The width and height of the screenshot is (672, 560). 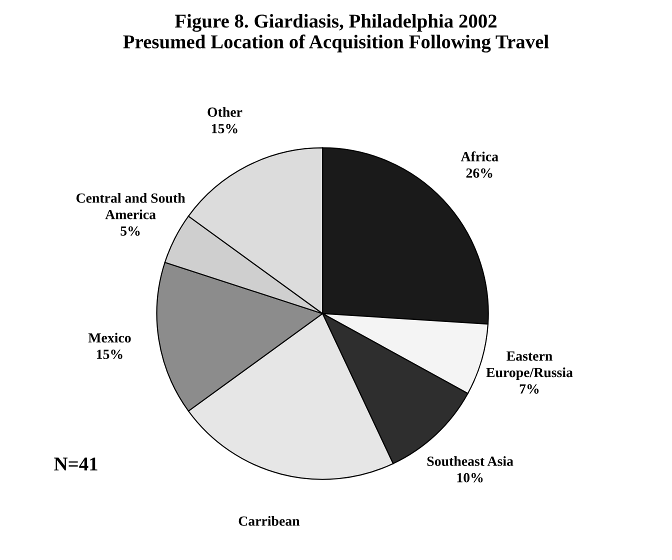 What do you see at coordinates (479, 173) in the screenshot?
I see `data-label: 26%` at bounding box center [479, 173].